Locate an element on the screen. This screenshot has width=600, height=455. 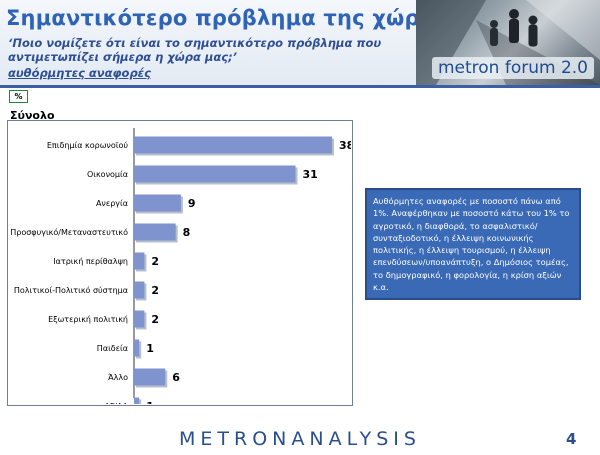
value-label: 9 is located at coordinates (192, 203).